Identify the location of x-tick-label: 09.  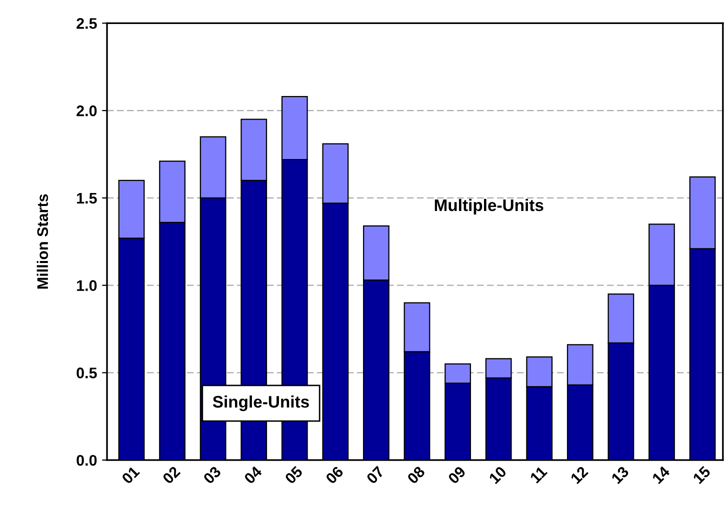
(456, 475).